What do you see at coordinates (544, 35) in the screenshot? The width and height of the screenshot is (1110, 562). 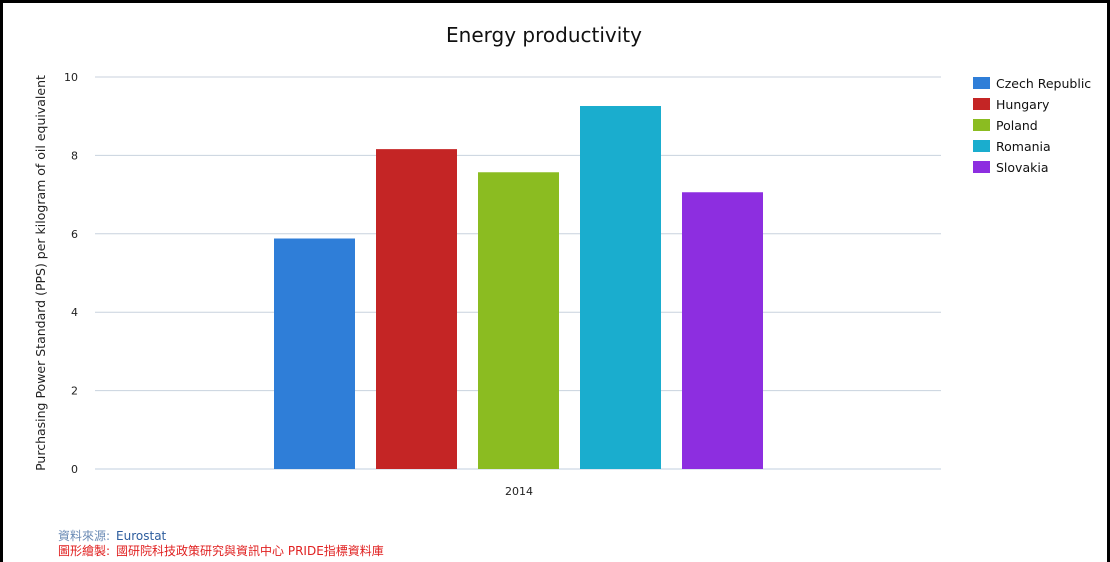 I see `chart-title: Energy productivity` at bounding box center [544, 35].